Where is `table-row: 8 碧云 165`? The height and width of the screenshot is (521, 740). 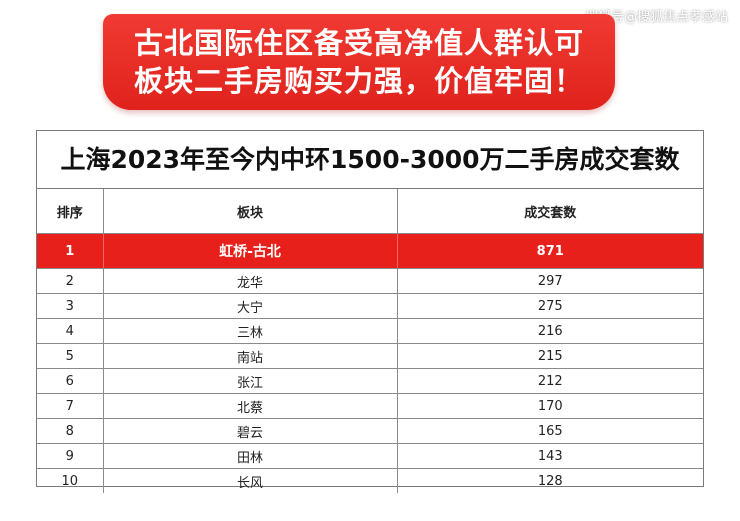
table-row: 8 碧云 165 is located at coordinates (370, 431).